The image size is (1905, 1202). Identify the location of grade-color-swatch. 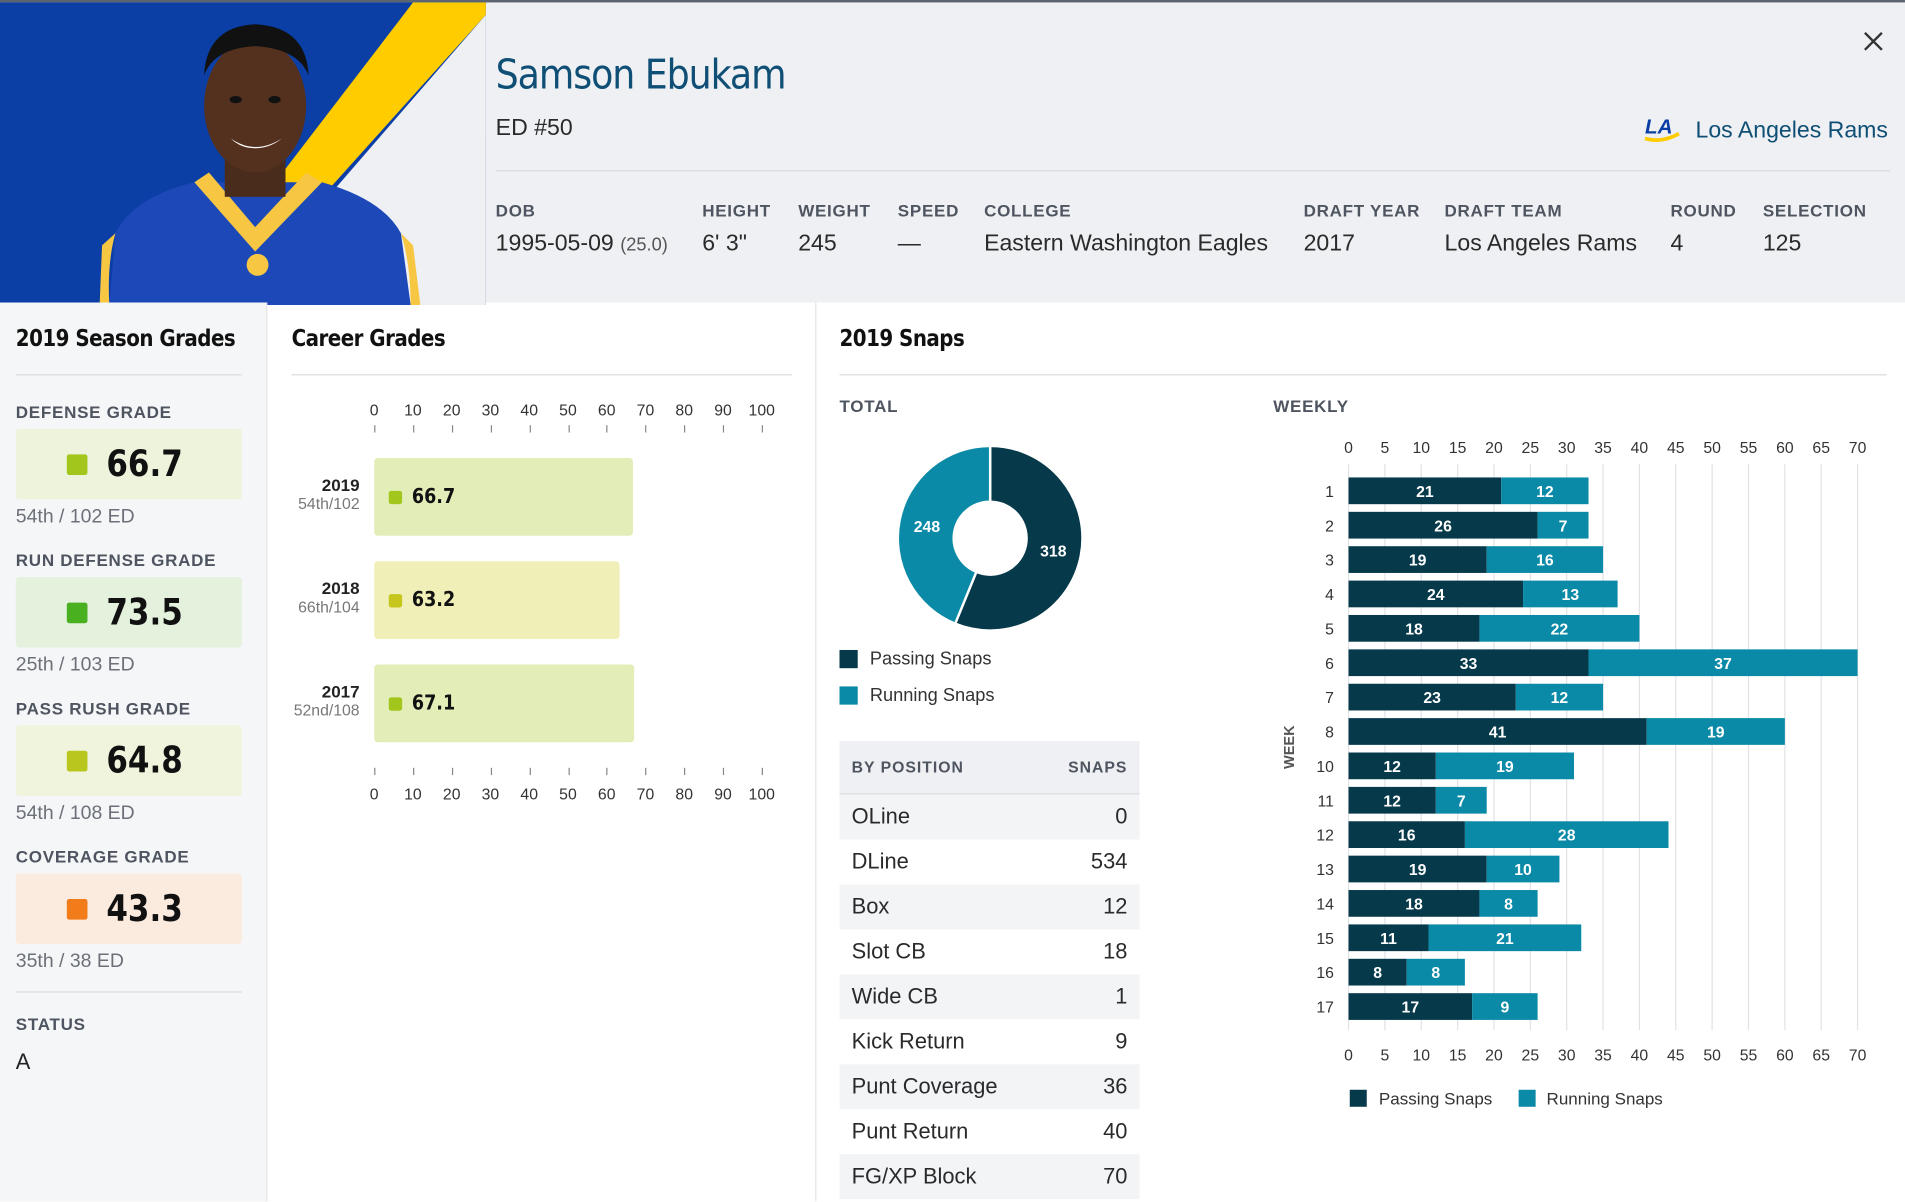
(78, 760).